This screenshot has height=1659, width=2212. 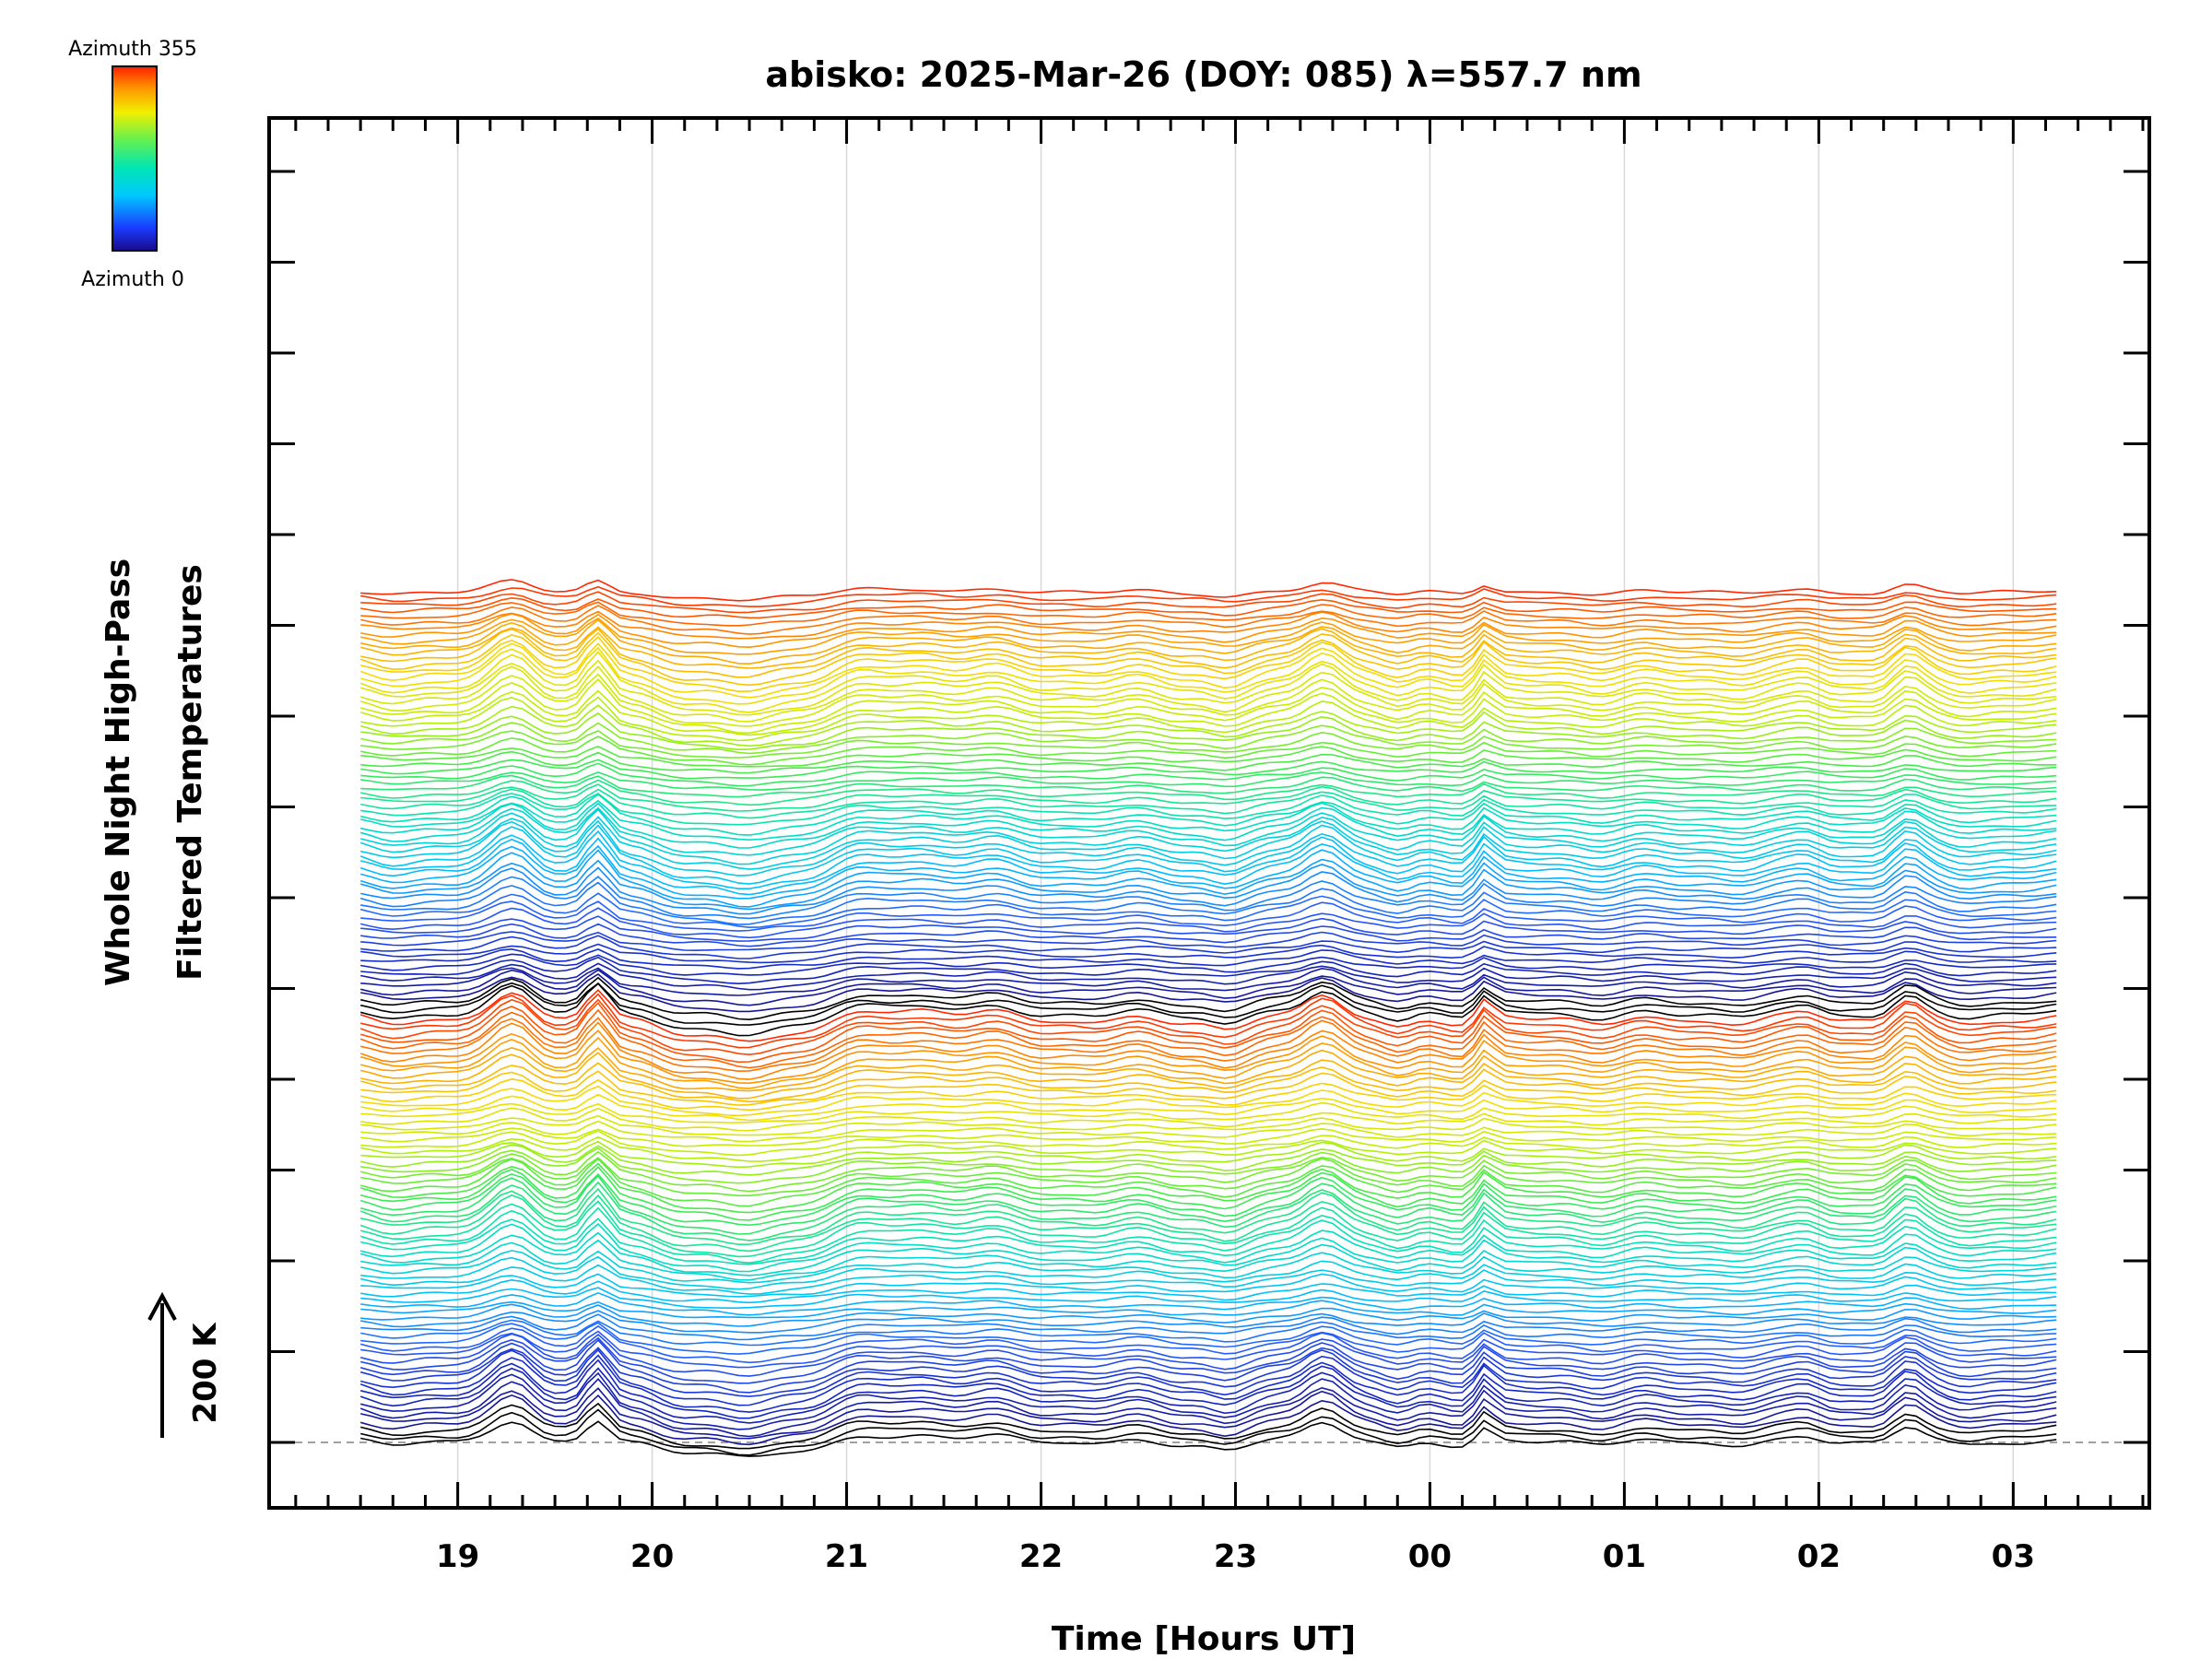 I want to click on x-tick-labels: 19 20 21 22 23 00 01 02 03, so click(x=1235, y=1556).